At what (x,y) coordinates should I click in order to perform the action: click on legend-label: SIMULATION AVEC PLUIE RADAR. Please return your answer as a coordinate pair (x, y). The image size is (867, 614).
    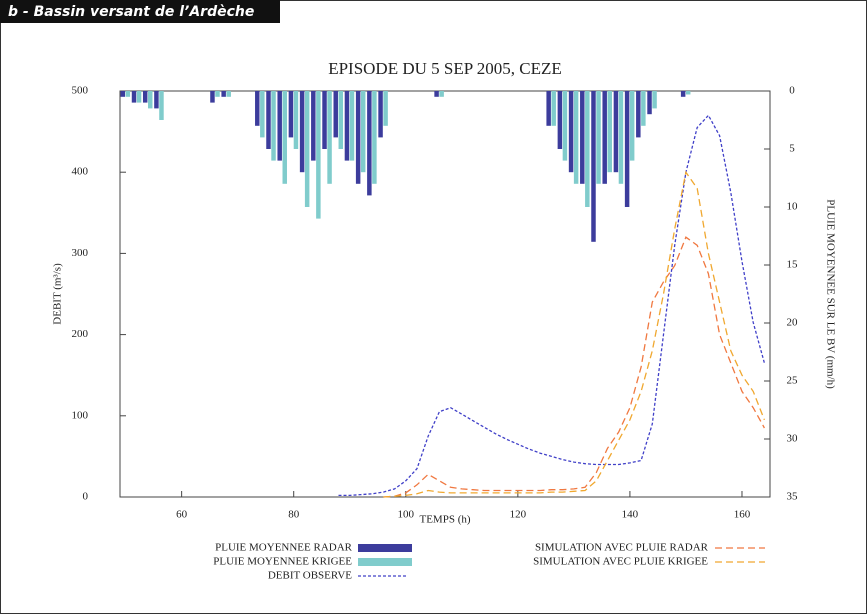
    Looking at the image, I should click on (622, 548).